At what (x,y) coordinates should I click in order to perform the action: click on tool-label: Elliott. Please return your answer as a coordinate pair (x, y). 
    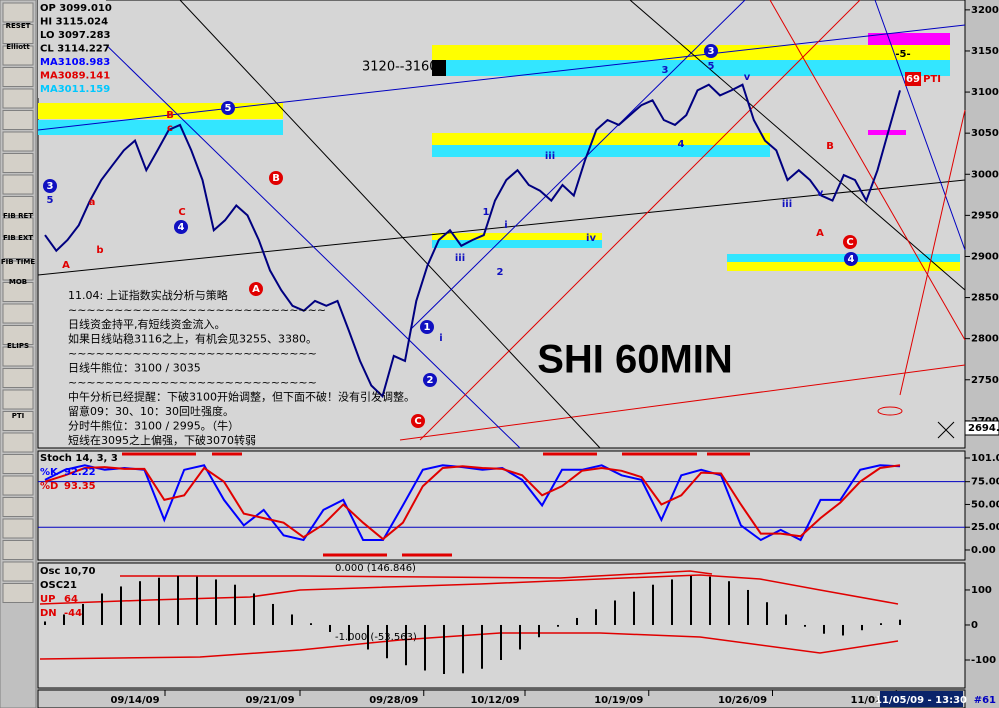
    Looking at the image, I should click on (18, 47).